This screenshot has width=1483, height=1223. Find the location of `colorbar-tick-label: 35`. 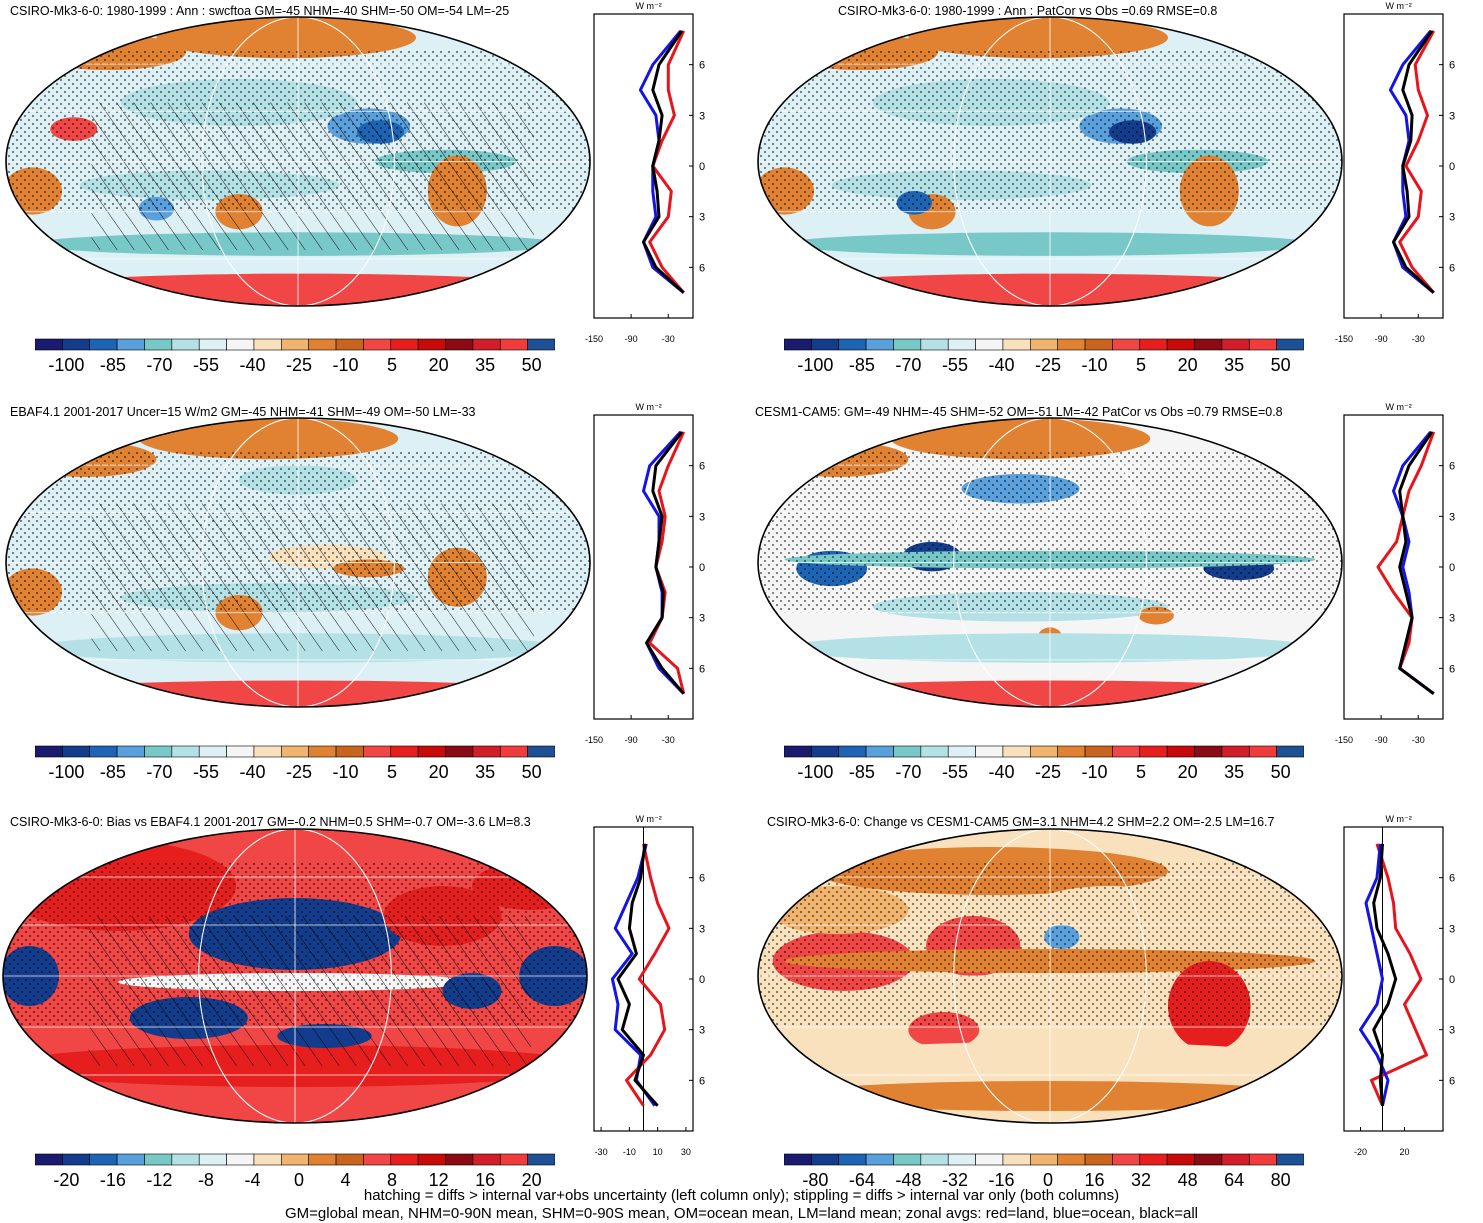

colorbar-tick-label: 35 is located at coordinates (1234, 772).